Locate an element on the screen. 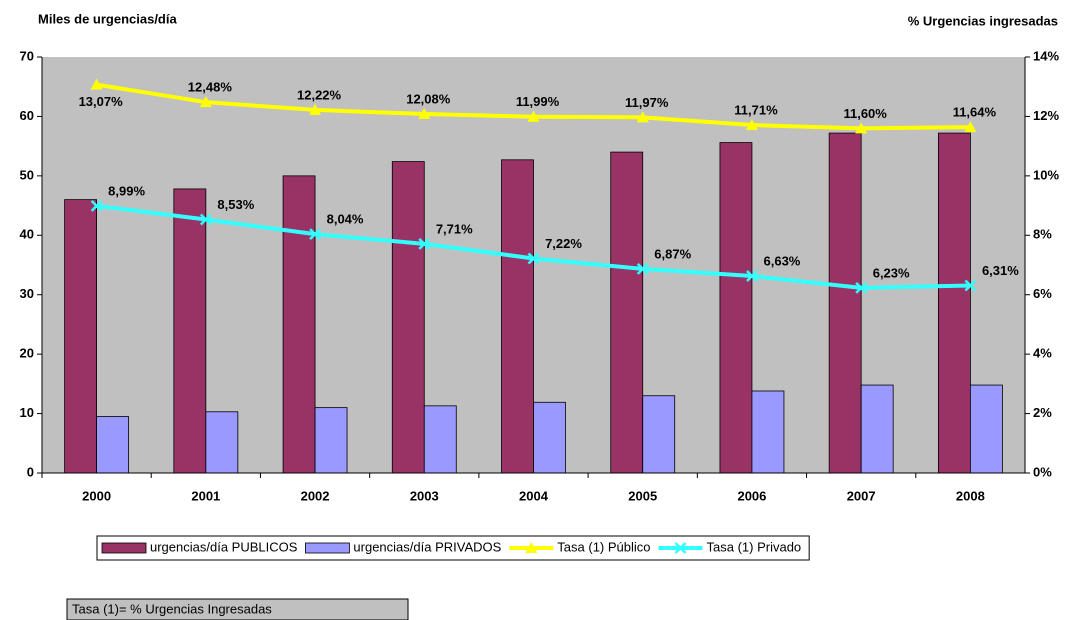 This screenshot has width=1078, height=620. y2-tick-label: 12% is located at coordinates (1046, 115).